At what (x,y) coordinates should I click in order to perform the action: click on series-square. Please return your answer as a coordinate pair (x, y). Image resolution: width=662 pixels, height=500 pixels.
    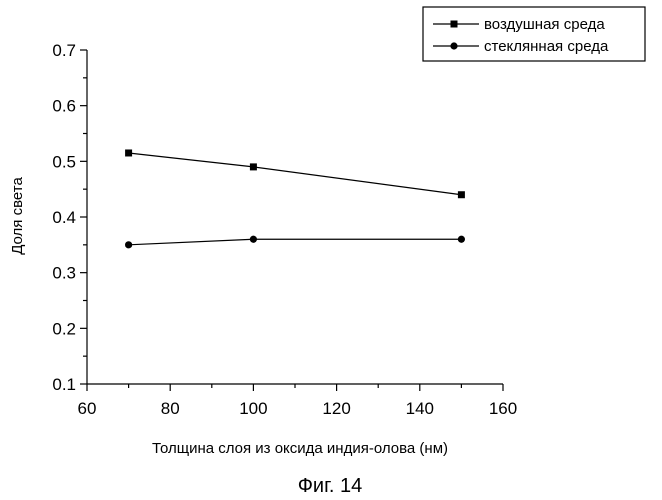
    Looking at the image, I should click on (295, 173).